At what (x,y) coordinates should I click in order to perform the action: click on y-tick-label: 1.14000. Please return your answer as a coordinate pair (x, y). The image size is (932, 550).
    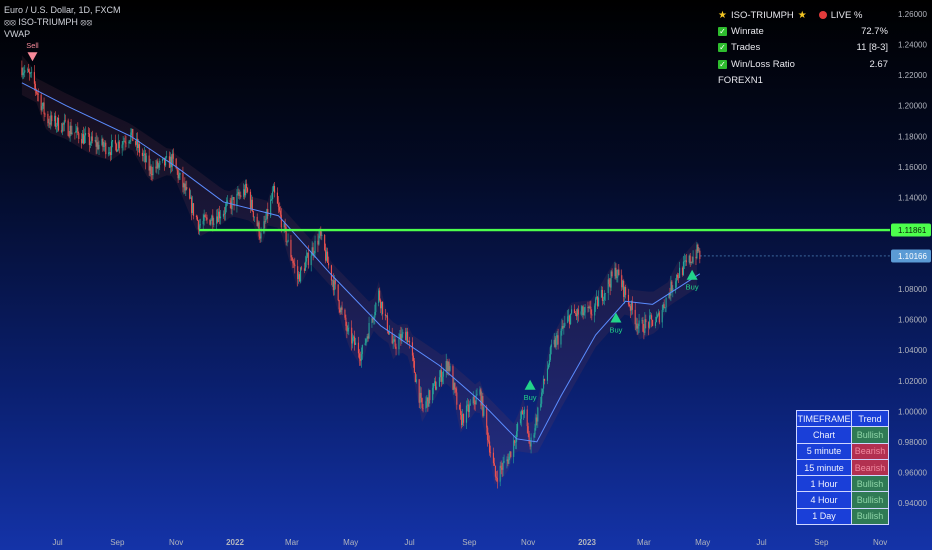
    Looking at the image, I should click on (912, 197).